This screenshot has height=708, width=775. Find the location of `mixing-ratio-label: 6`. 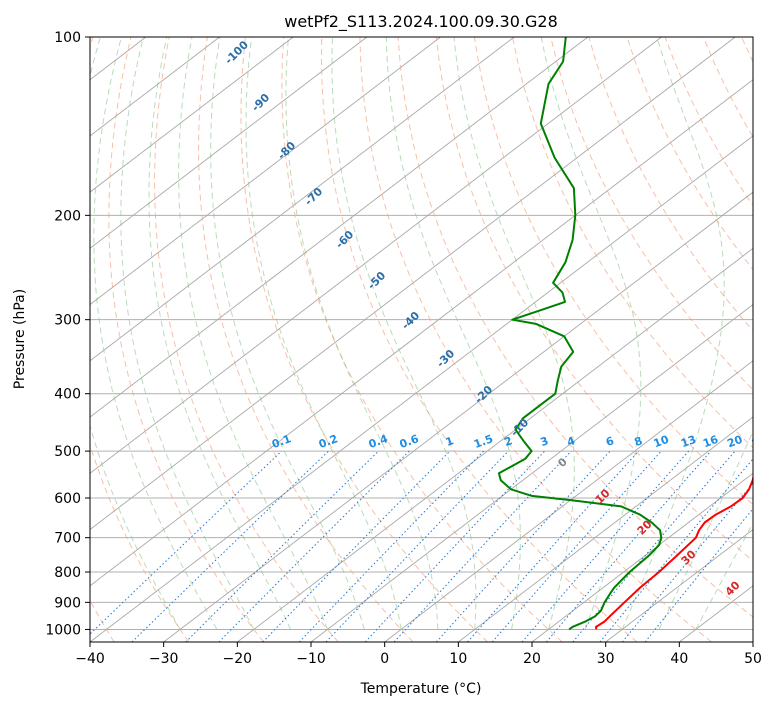

mixing-ratio-label: 6 is located at coordinates (610, 441).